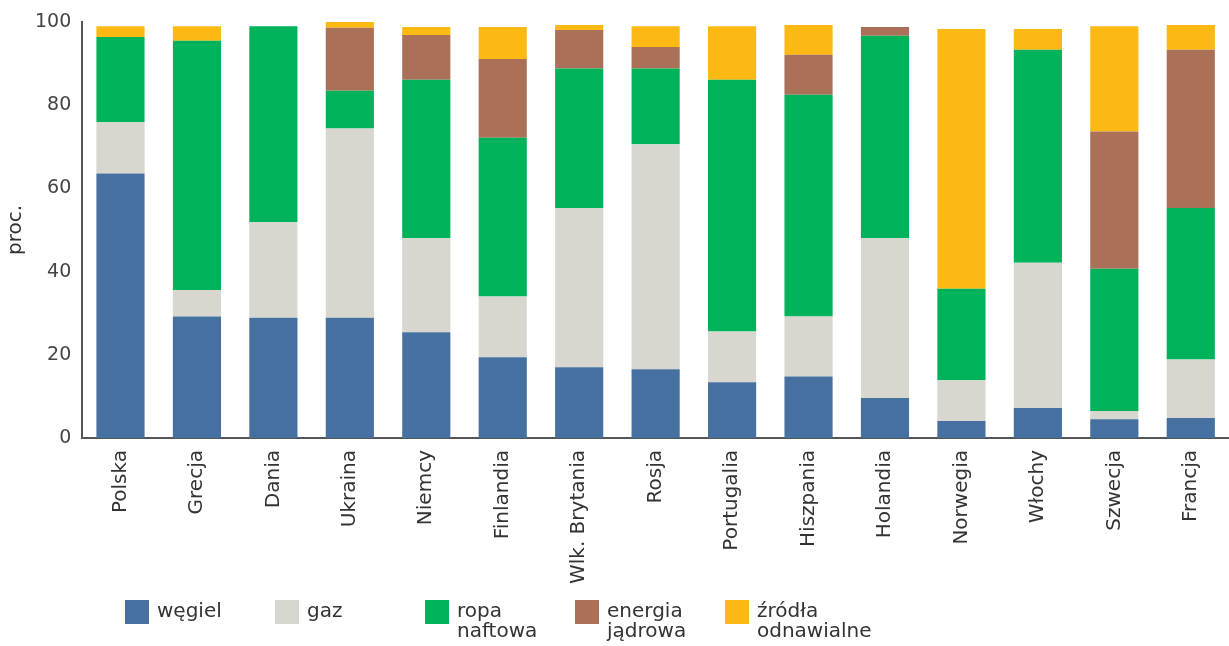 Image resolution: width=1229 pixels, height=646 pixels. I want to click on y-tick-label: 80, so click(59, 103).